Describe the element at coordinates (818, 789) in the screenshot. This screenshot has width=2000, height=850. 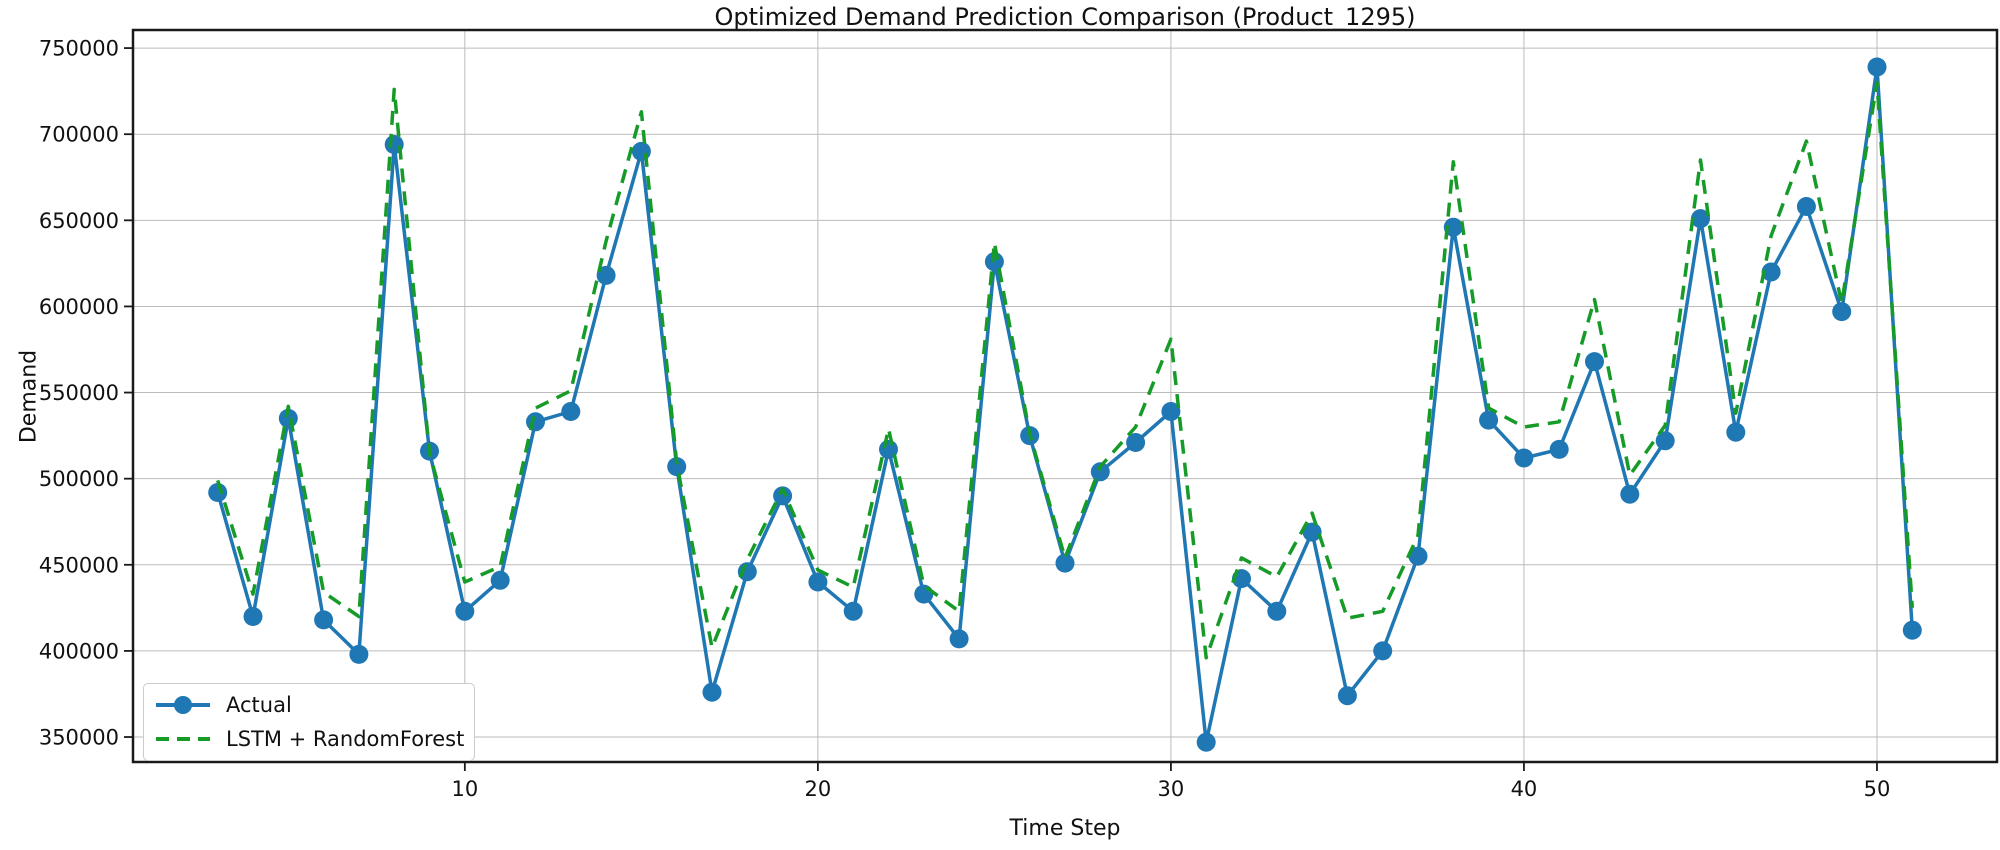
I see `x-tick-label: 20` at that location.